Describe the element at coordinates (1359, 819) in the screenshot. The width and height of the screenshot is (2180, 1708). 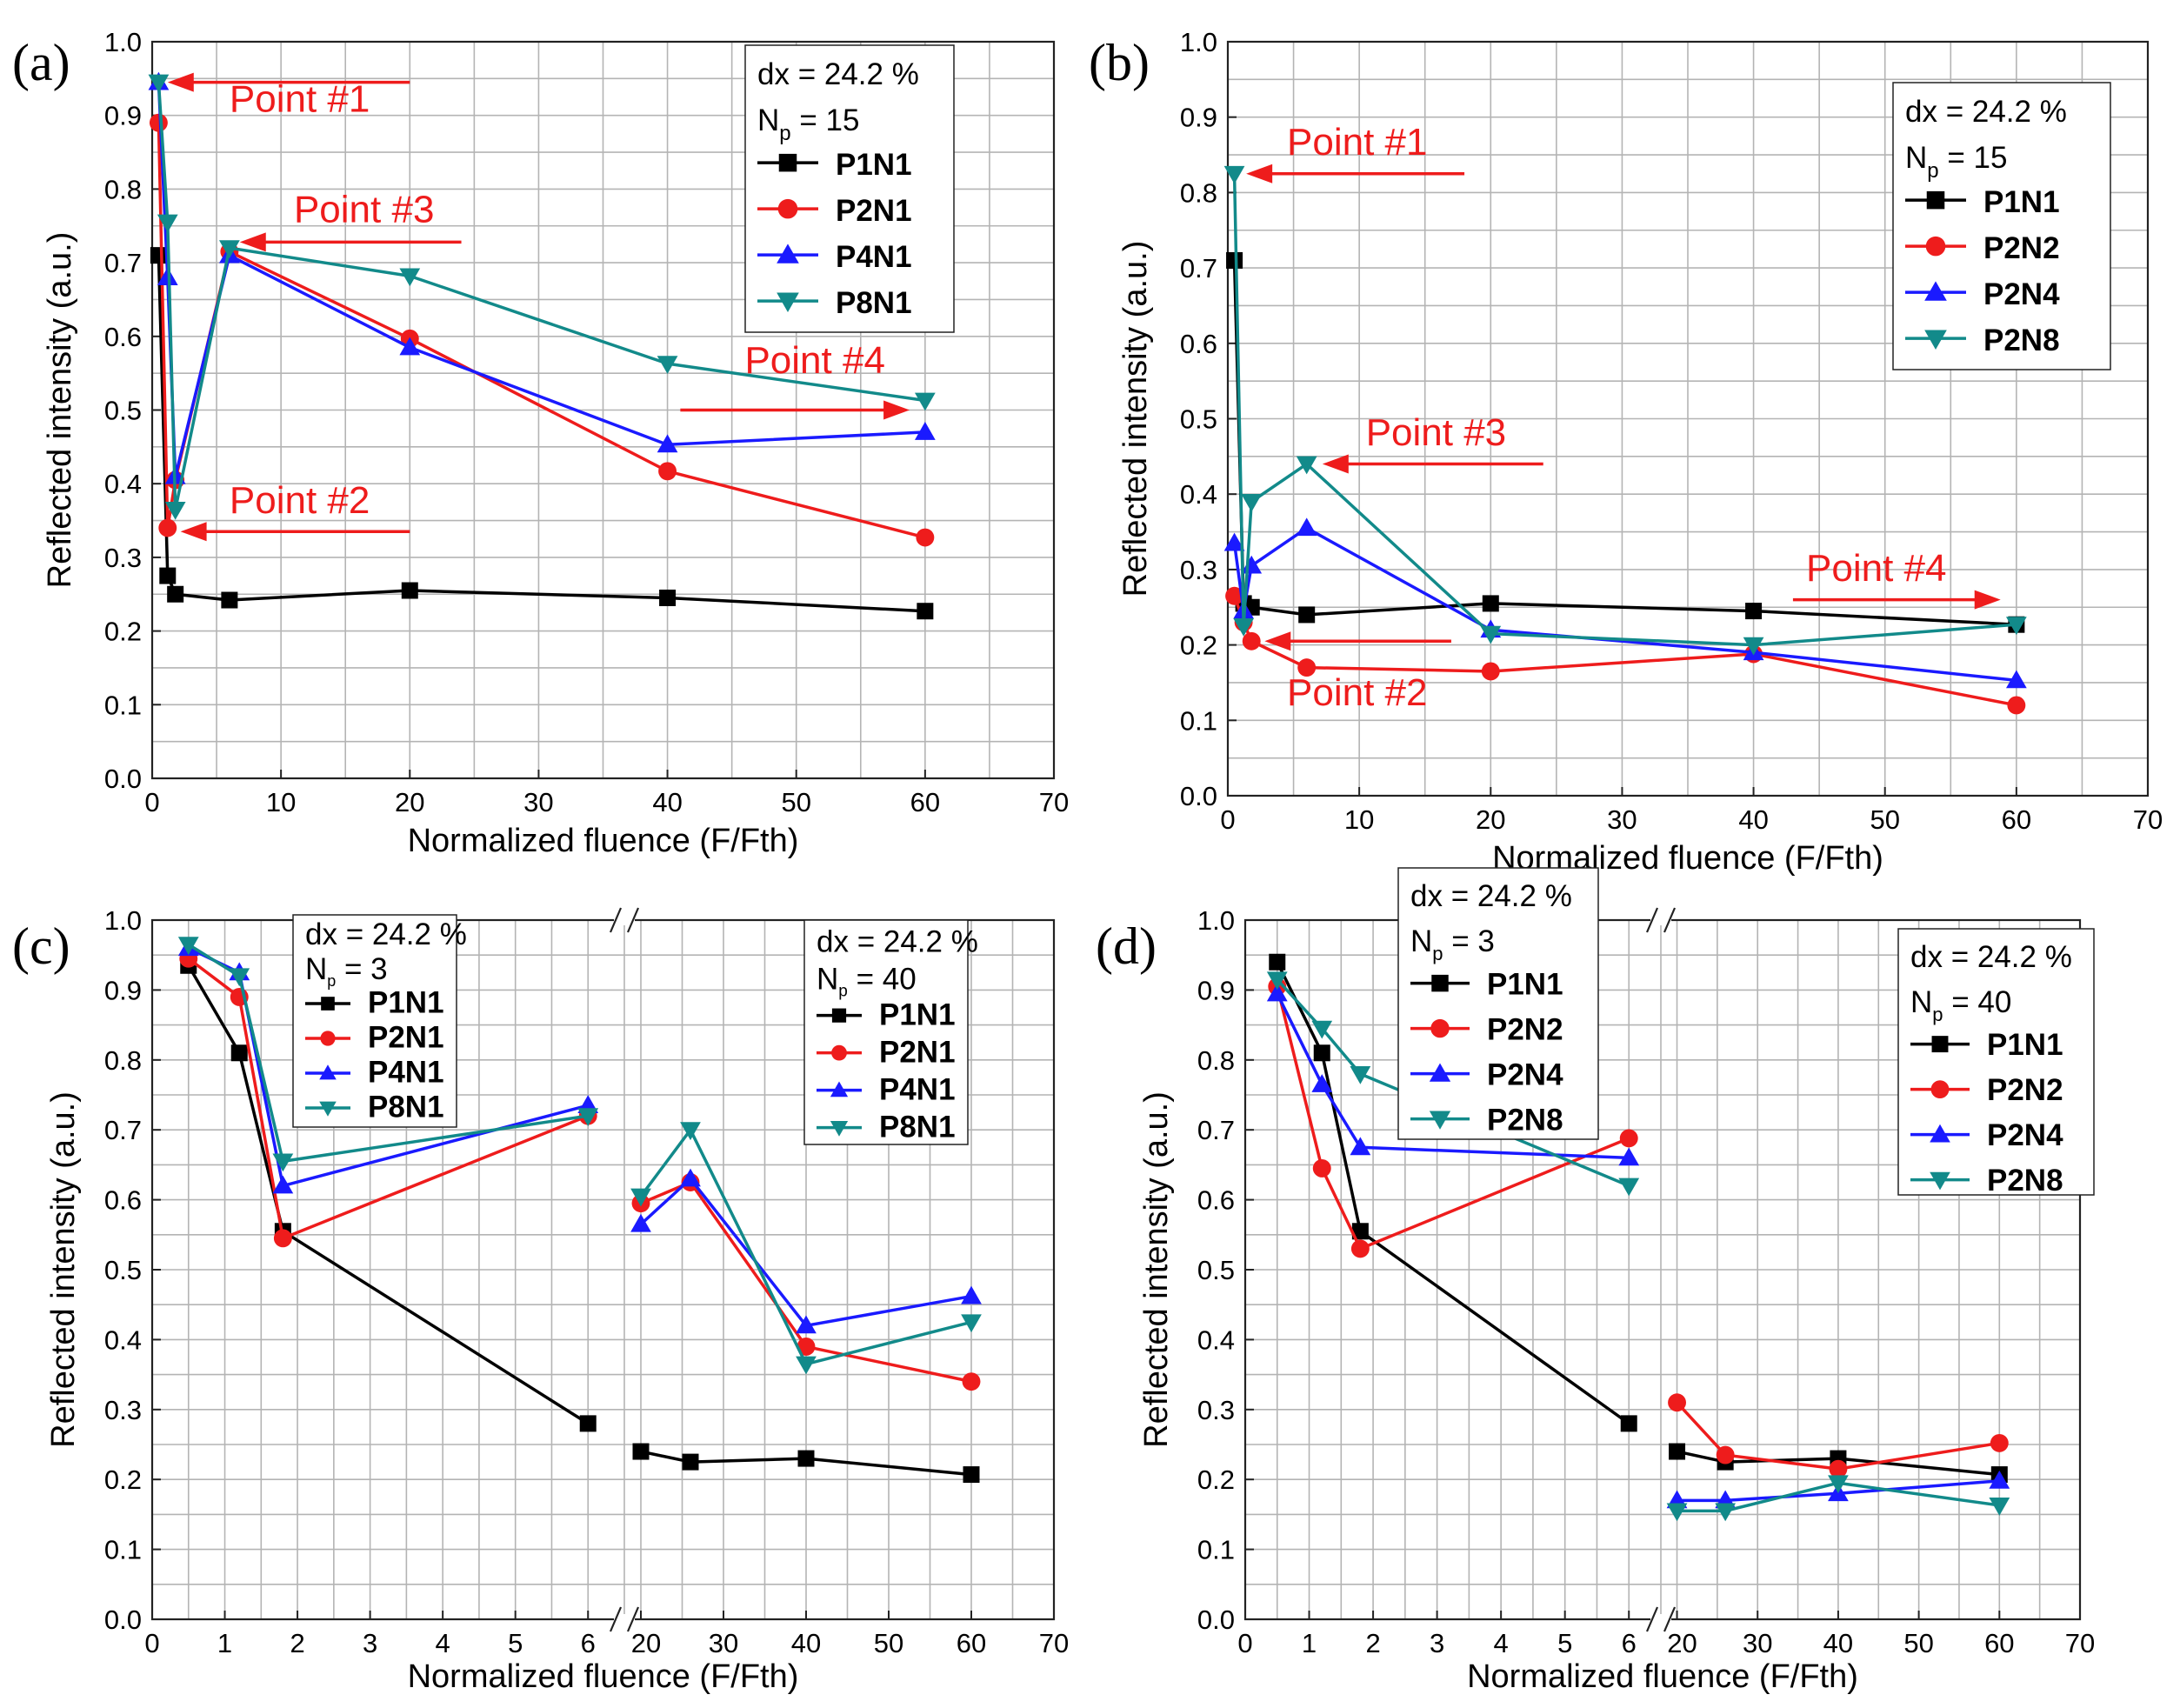
I see `x-tick-label: 10` at that location.